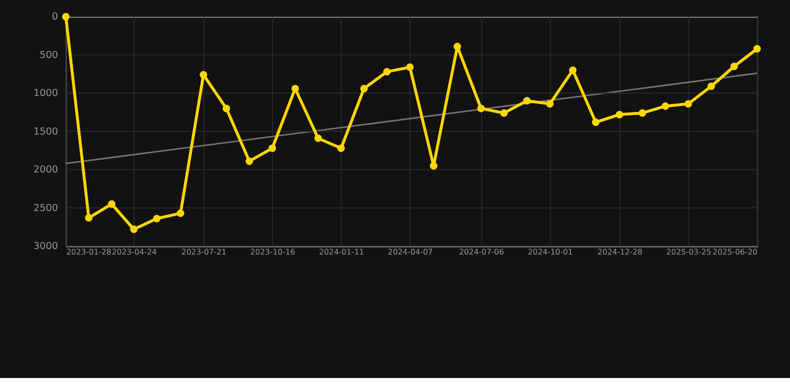 Image resolution: width=790 pixels, height=384 pixels. What do you see at coordinates (689, 251) in the screenshot?
I see `x-tick-label: 2025-03-25` at bounding box center [689, 251].